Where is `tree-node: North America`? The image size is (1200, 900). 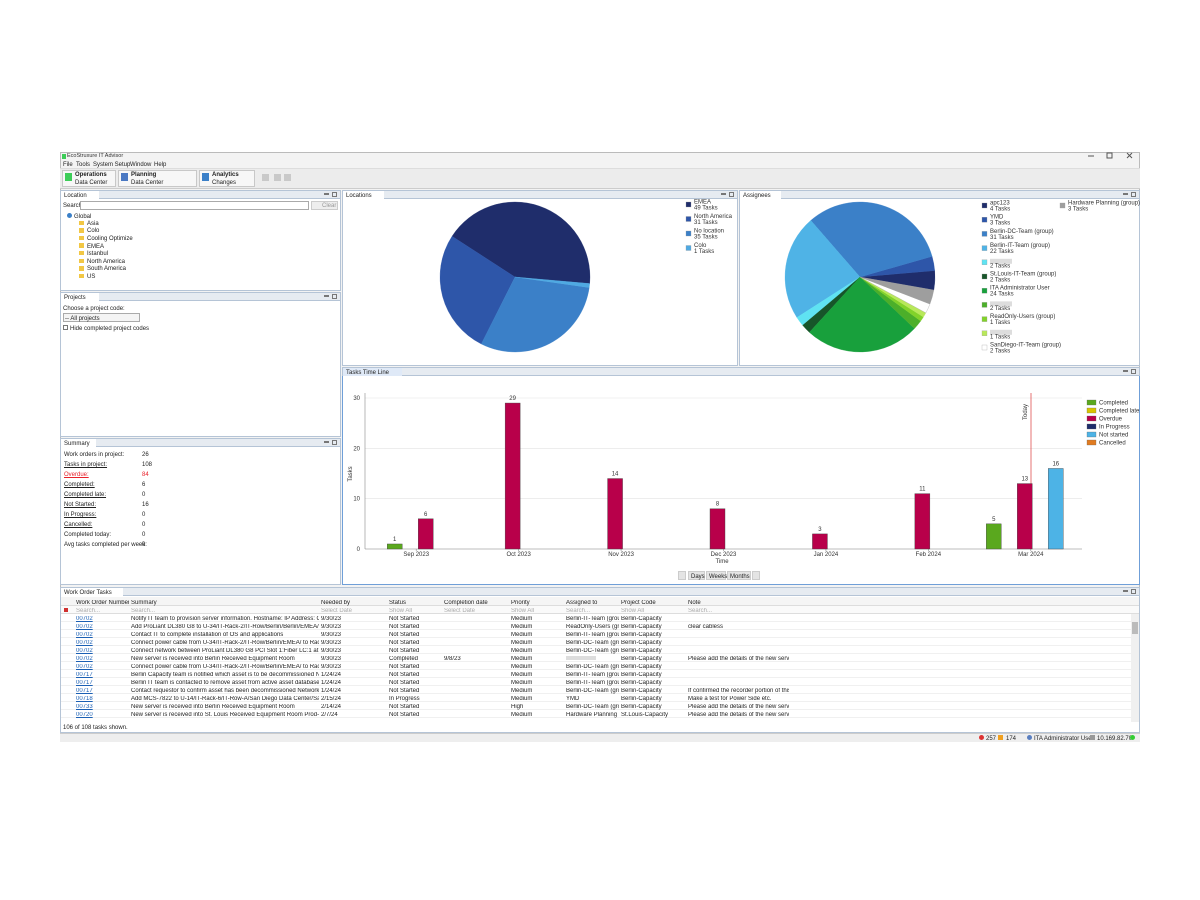
tree-node: North America is located at coordinates (106, 261).